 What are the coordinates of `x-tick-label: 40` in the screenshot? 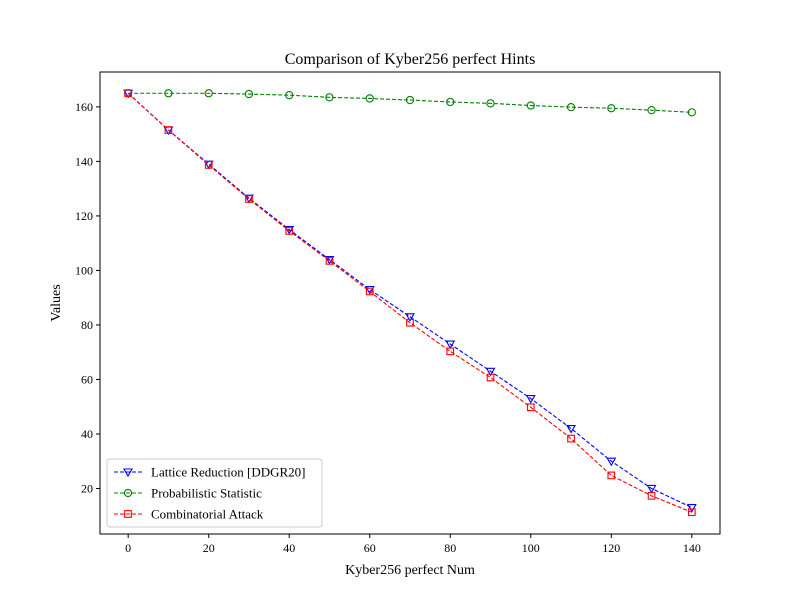 It's located at (289, 548).